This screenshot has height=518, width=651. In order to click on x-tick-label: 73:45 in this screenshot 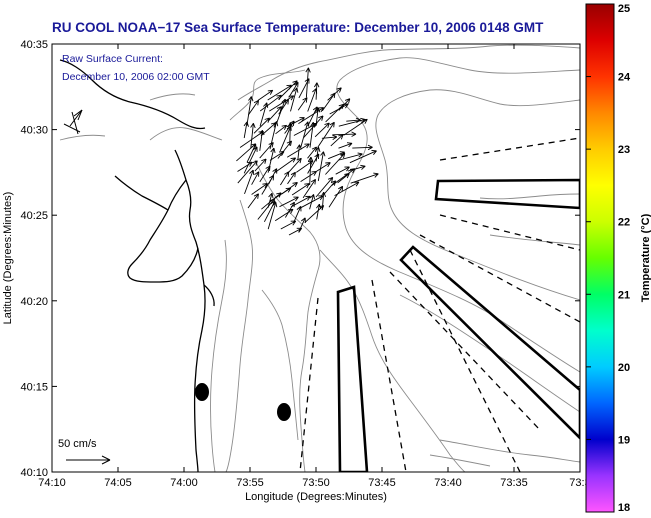, I will do `click(382, 483)`.